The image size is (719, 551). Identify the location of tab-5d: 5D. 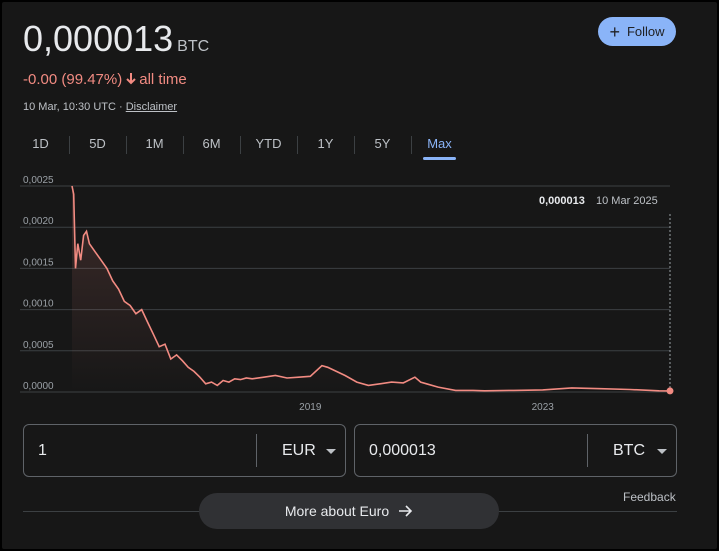
(97, 145).